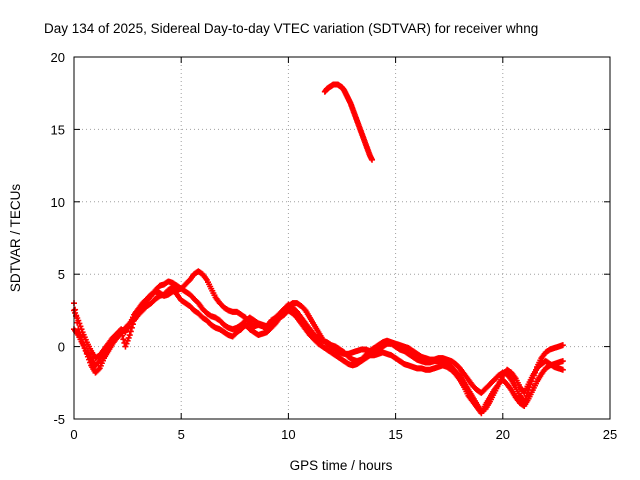 The image size is (640, 480). Describe the element at coordinates (73, 434) in the screenshot. I see `x-tick-label: 0` at that location.